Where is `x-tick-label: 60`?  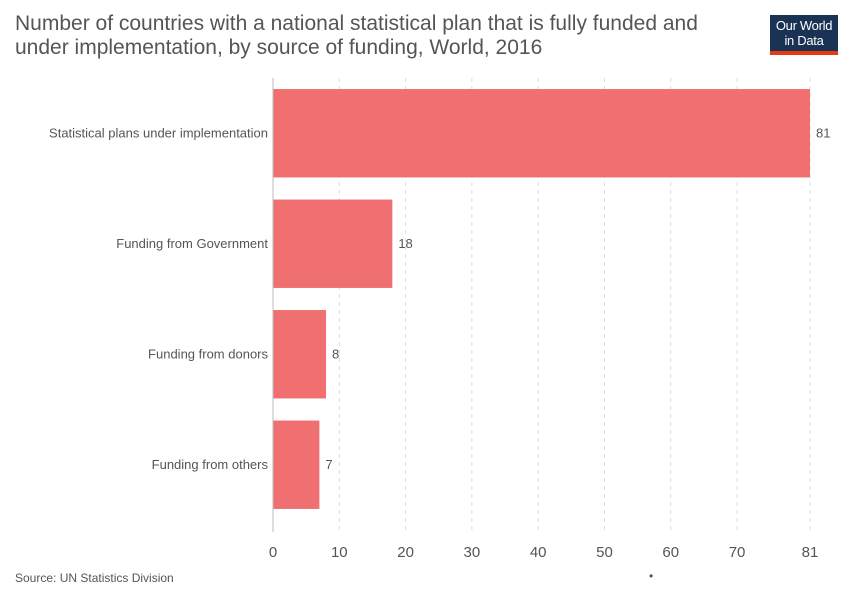
x-tick-label: 60 is located at coordinates (670, 552).